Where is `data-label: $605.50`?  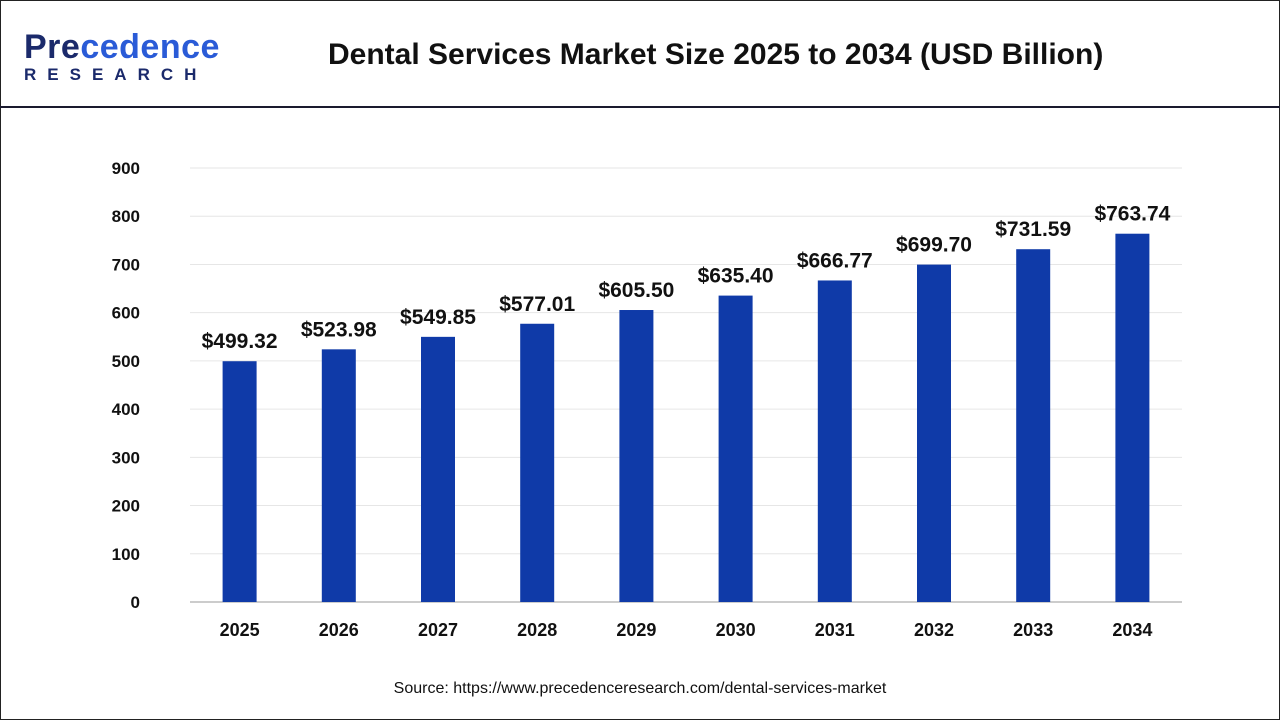
data-label: $605.50 is located at coordinates (636, 290).